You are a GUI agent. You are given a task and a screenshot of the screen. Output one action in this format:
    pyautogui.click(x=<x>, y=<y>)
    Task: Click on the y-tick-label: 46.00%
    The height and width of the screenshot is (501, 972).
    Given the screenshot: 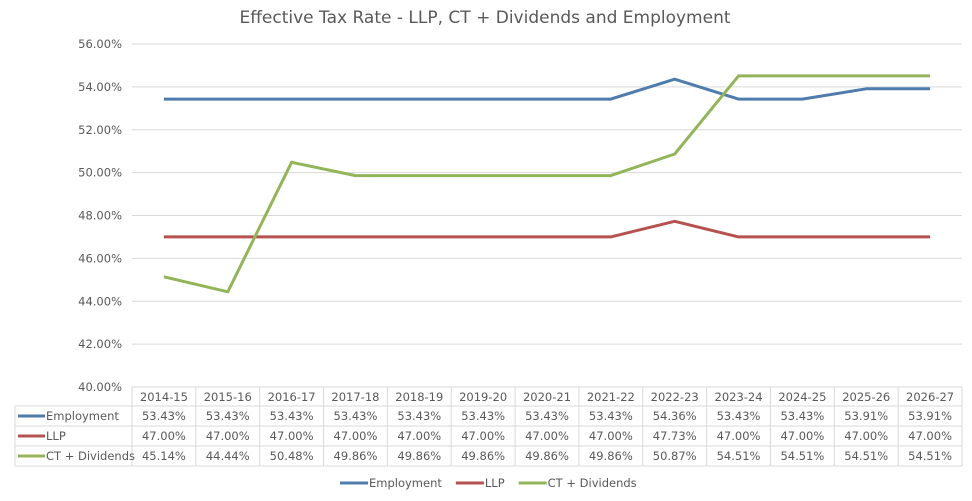 What is the action you would take?
    pyautogui.click(x=100, y=258)
    